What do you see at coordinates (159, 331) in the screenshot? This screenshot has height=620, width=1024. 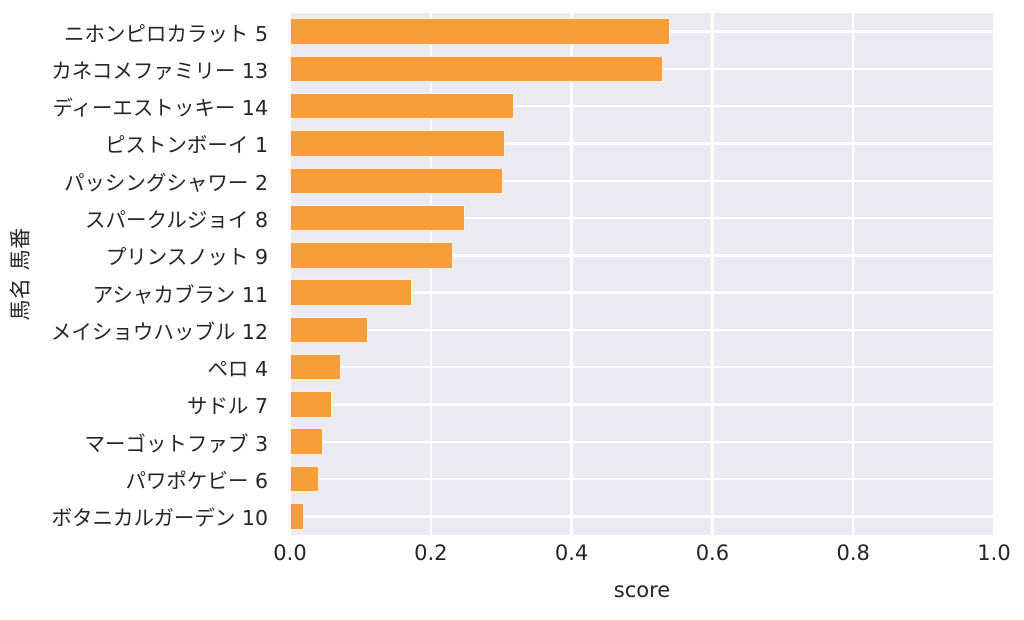 I see `y-axis-tick-label: メイショウハッブル 12` at bounding box center [159, 331].